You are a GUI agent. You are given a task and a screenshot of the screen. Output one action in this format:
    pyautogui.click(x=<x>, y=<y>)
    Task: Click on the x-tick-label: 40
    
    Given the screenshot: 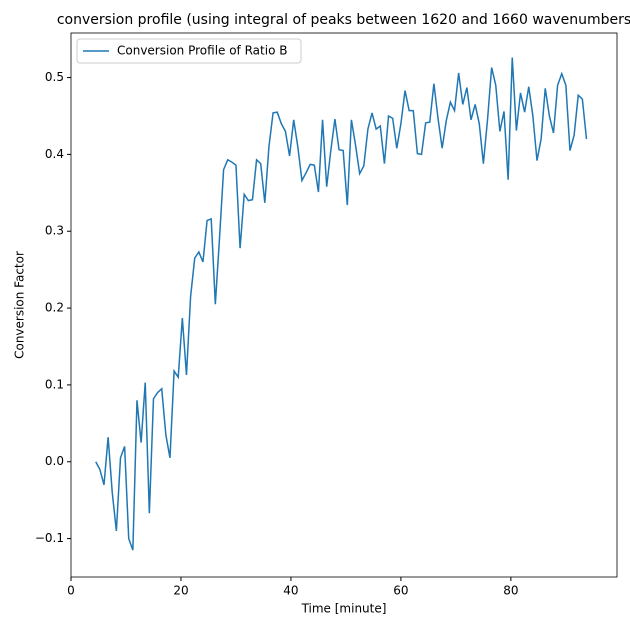 What is the action you would take?
    pyautogui.click(x=290, y=591)
    